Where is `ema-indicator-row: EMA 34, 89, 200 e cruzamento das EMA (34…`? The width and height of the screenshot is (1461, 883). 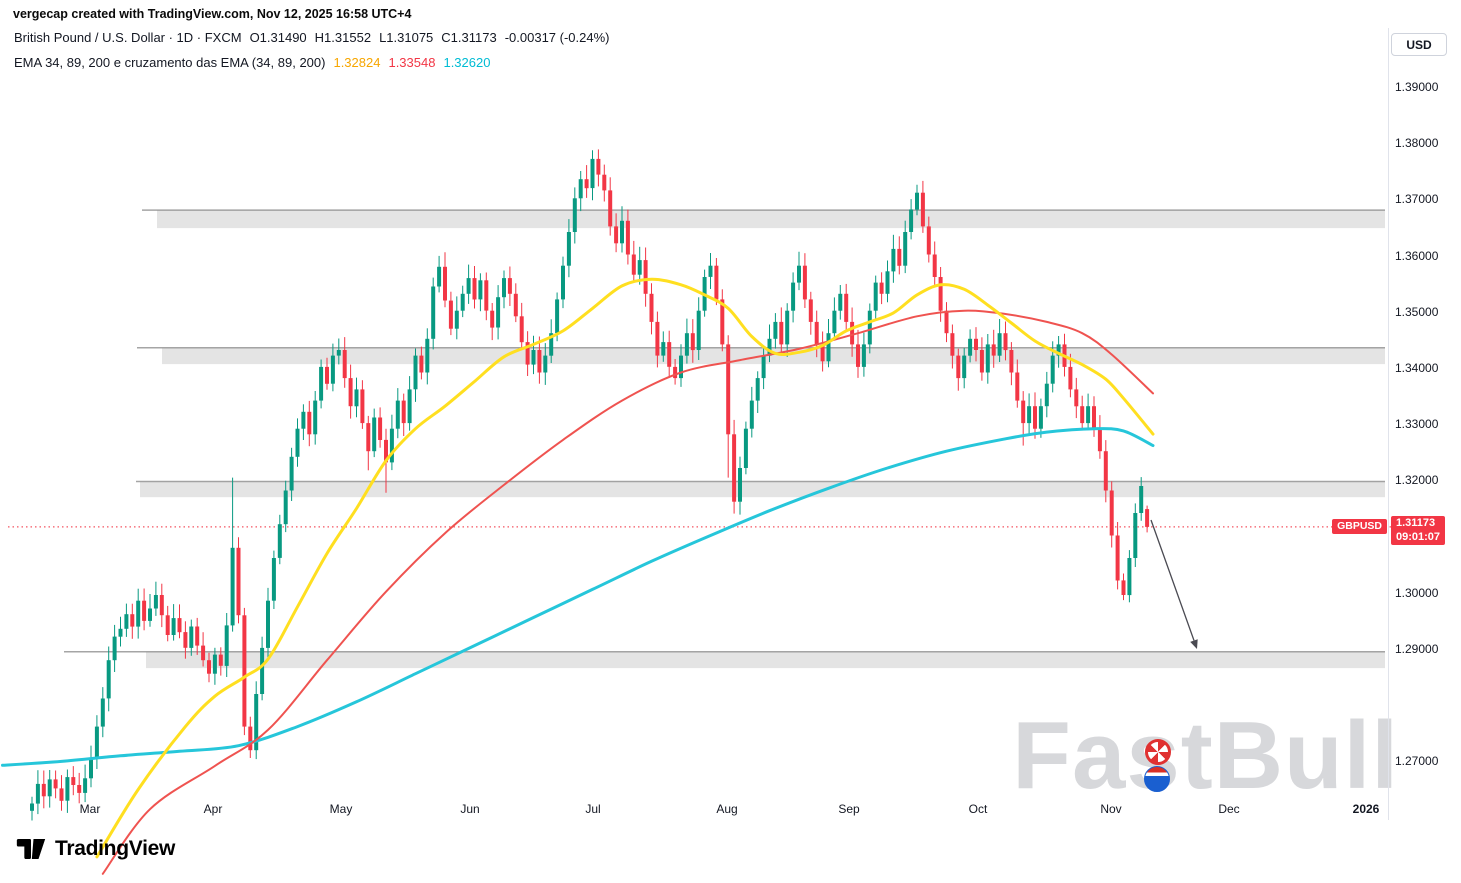 ema-indicator-row: EMA 34, 89, 200 e cruzamento das EMA (34… is located at coordinates (252, 62).